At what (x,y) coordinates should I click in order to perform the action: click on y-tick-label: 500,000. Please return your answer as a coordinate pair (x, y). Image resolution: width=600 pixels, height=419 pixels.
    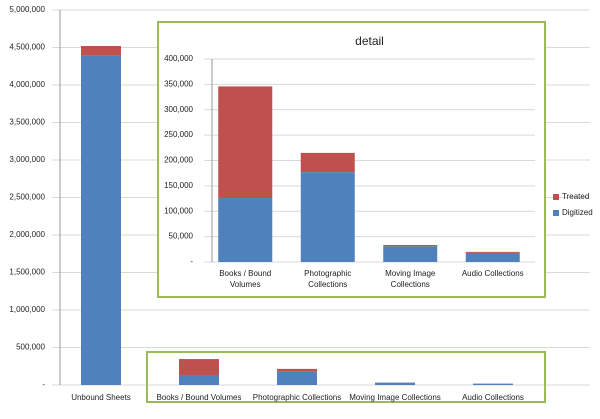
    Looking at the image, I should click on (30, 347).